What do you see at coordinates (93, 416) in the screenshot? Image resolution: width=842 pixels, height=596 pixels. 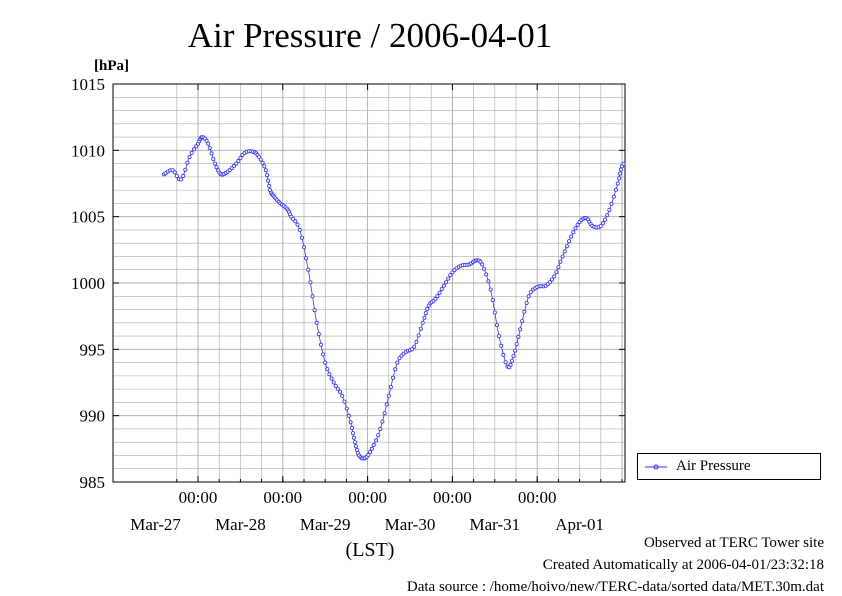 I see `y-tick-label: 990` at bounding box center [93, 416].